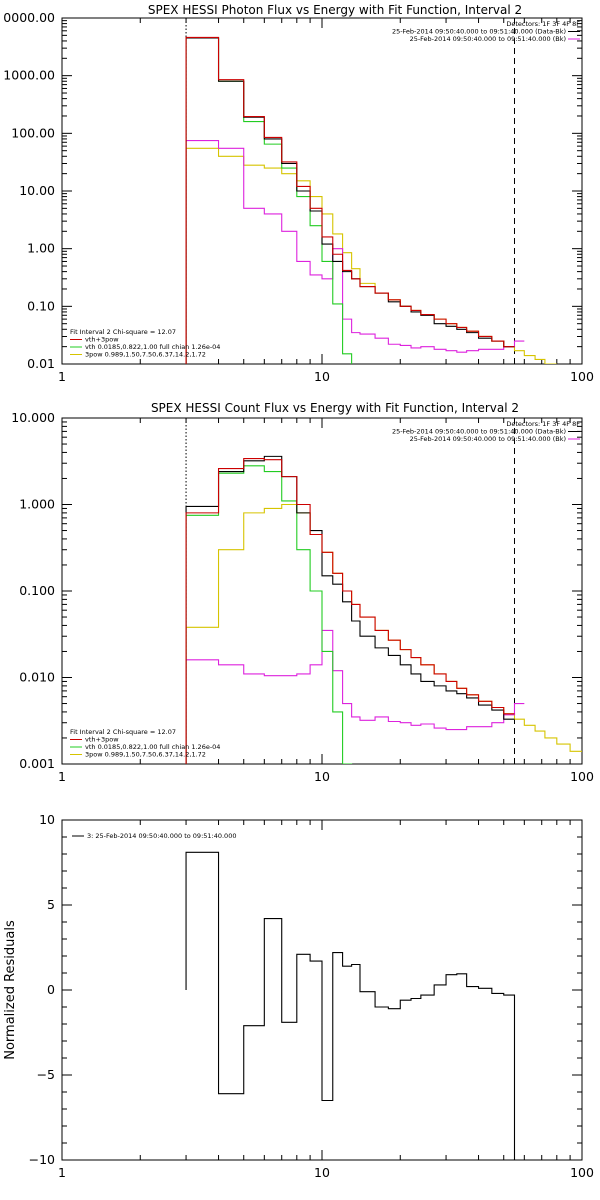 This screenshot has height=1200, width=600. Describe the element at coordinates (29, 17) in the screenshot. I see `y-tick-label: 0000.00` at that location.